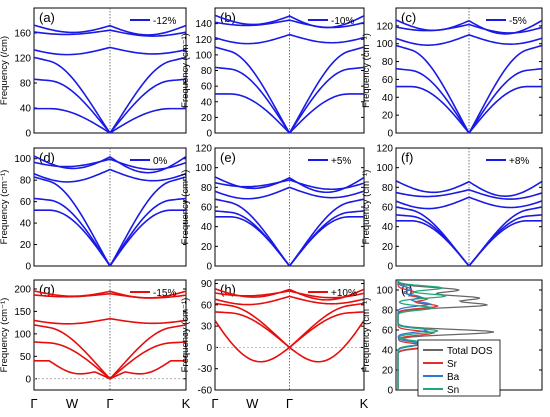 The image size is (550, 417). What do you see at coordinates (160, 161) in the screenshot?
I see `legend-label: 0%` at bounding box center [160, 161].